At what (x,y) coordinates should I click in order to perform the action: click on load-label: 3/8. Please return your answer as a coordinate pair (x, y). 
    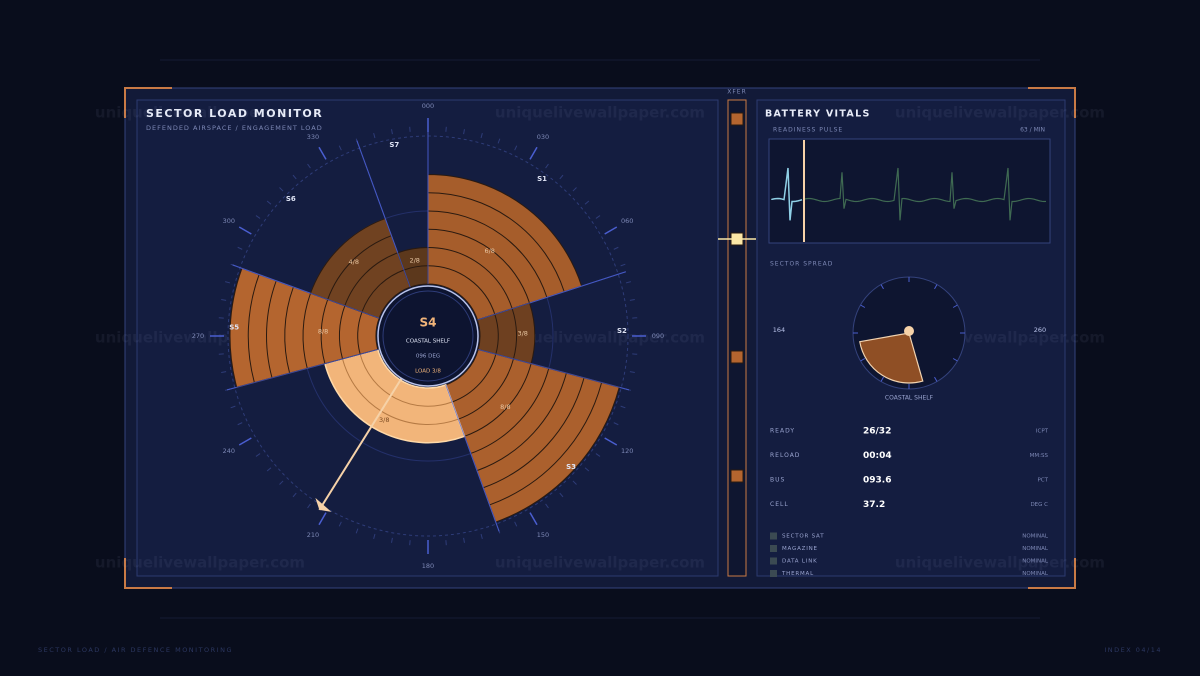
    Looking at the image, I should click on (522, 334).